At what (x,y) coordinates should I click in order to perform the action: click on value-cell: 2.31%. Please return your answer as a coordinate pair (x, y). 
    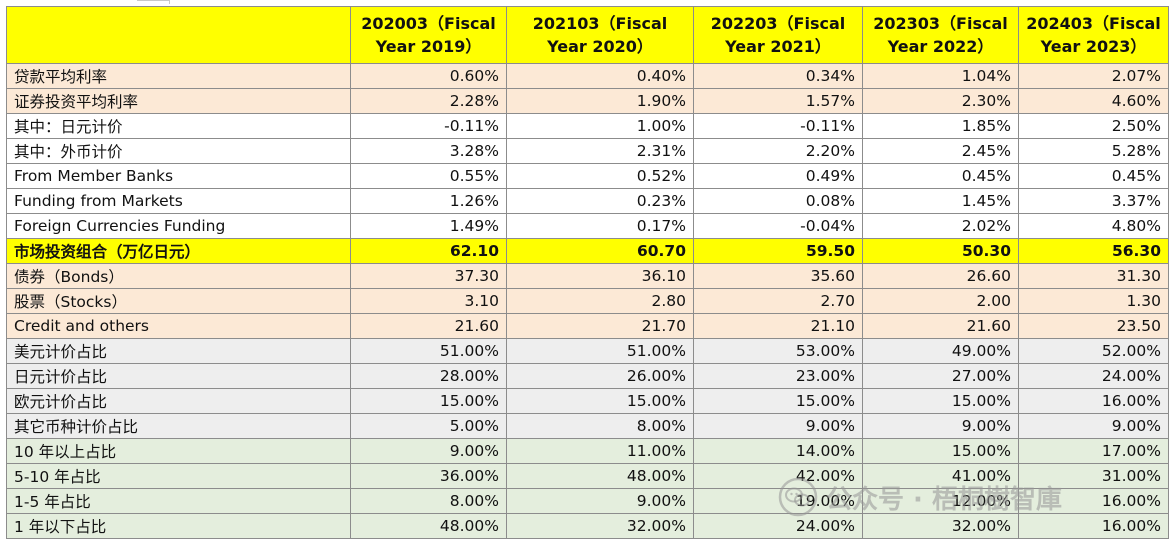
    Looking at the image, I should click on (600, 151).